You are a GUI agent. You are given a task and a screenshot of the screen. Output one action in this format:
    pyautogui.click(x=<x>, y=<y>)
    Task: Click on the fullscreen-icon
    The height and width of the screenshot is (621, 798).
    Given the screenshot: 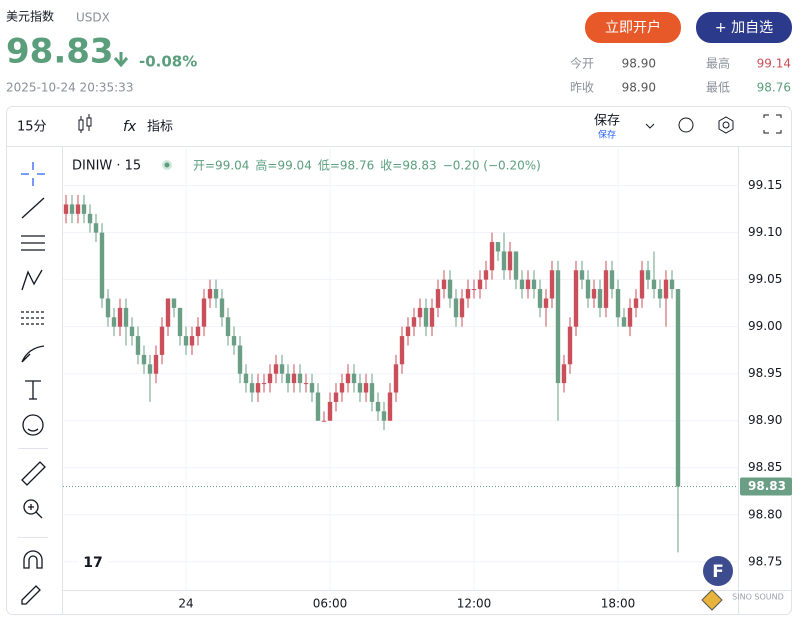 What is the action you would take?
    pyautogui.click(x=772, y=124)
    